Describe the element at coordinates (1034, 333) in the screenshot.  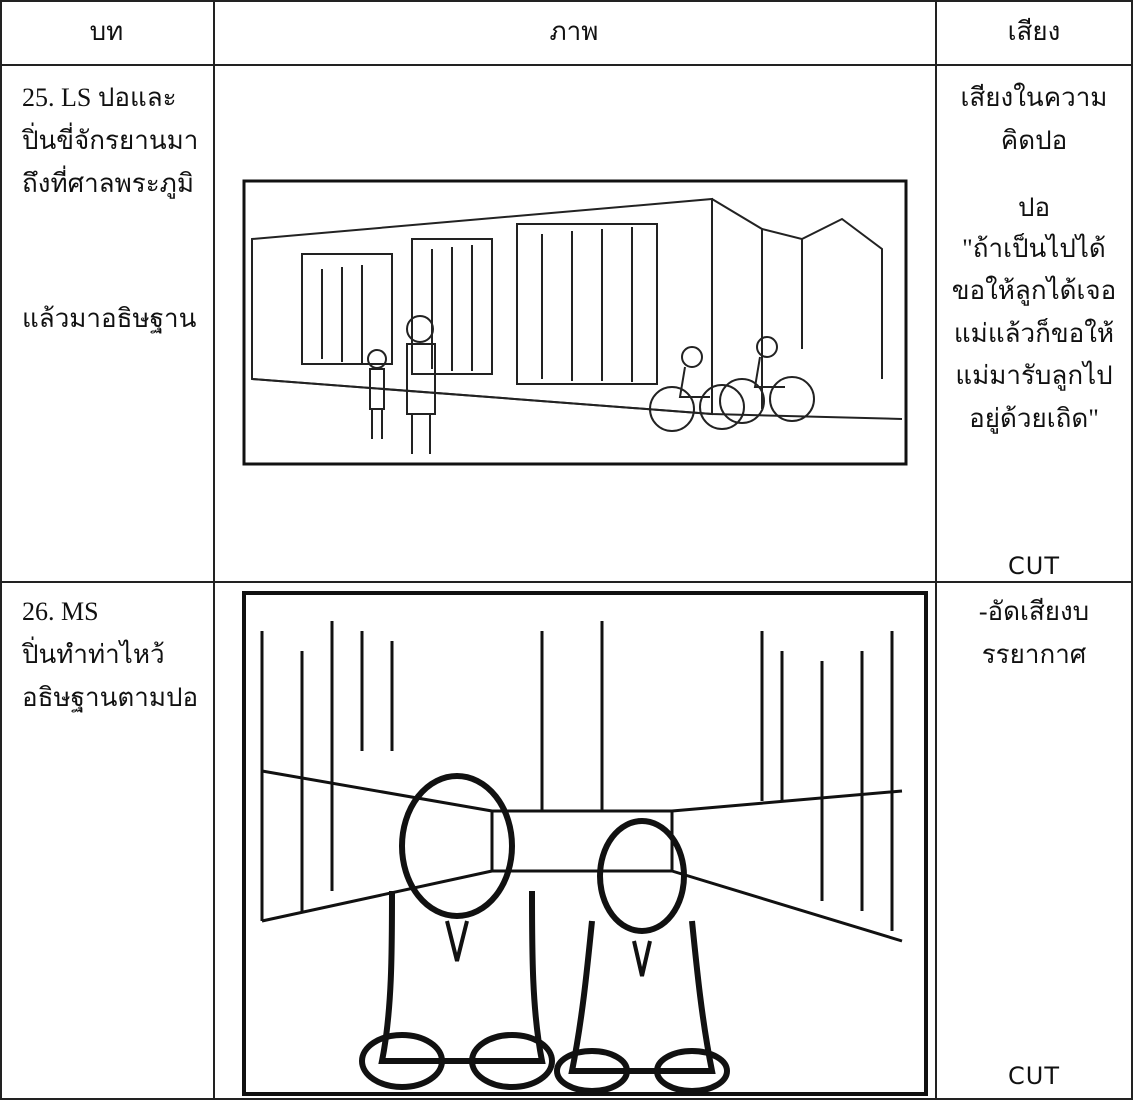
I see `sound-line: แม่แล้วก็ขอให้` at that location.